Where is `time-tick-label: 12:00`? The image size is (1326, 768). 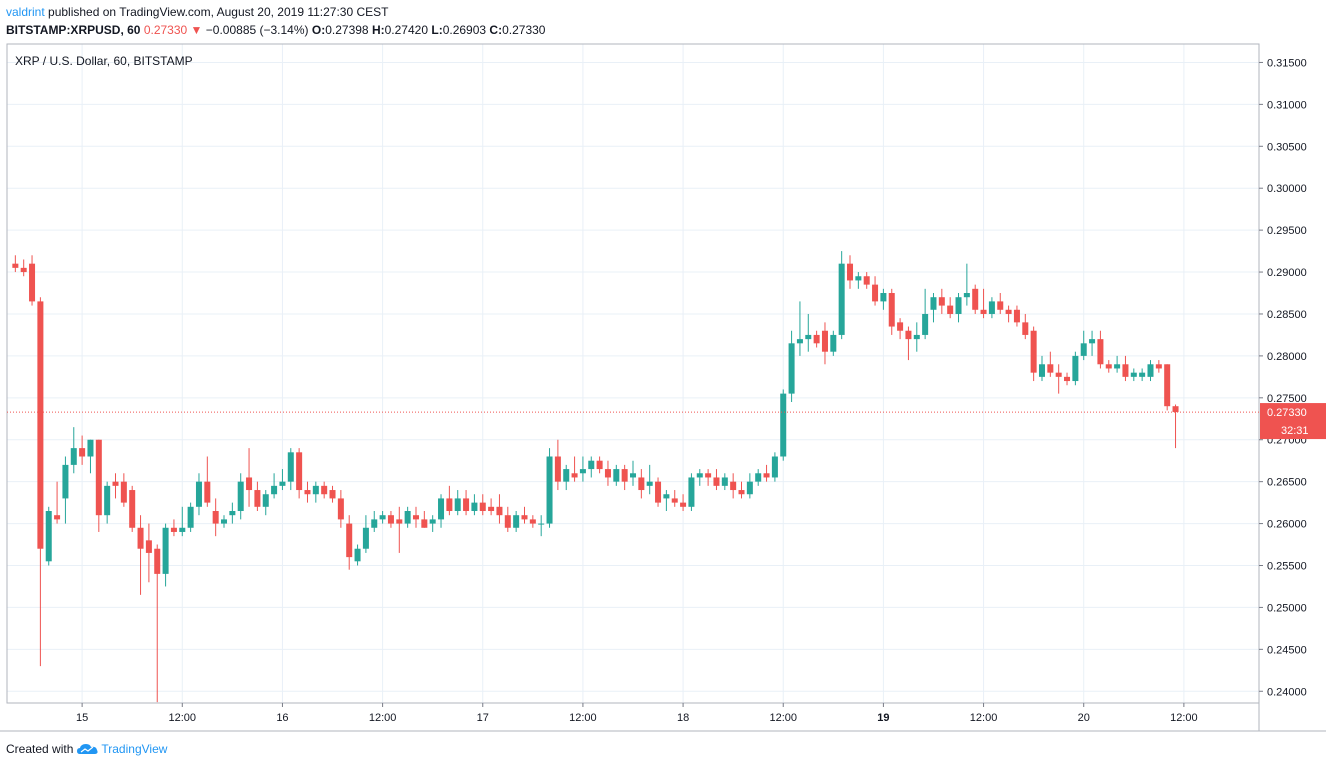
time-tick-label: 12:00 is located at coordinates (1184, 718).